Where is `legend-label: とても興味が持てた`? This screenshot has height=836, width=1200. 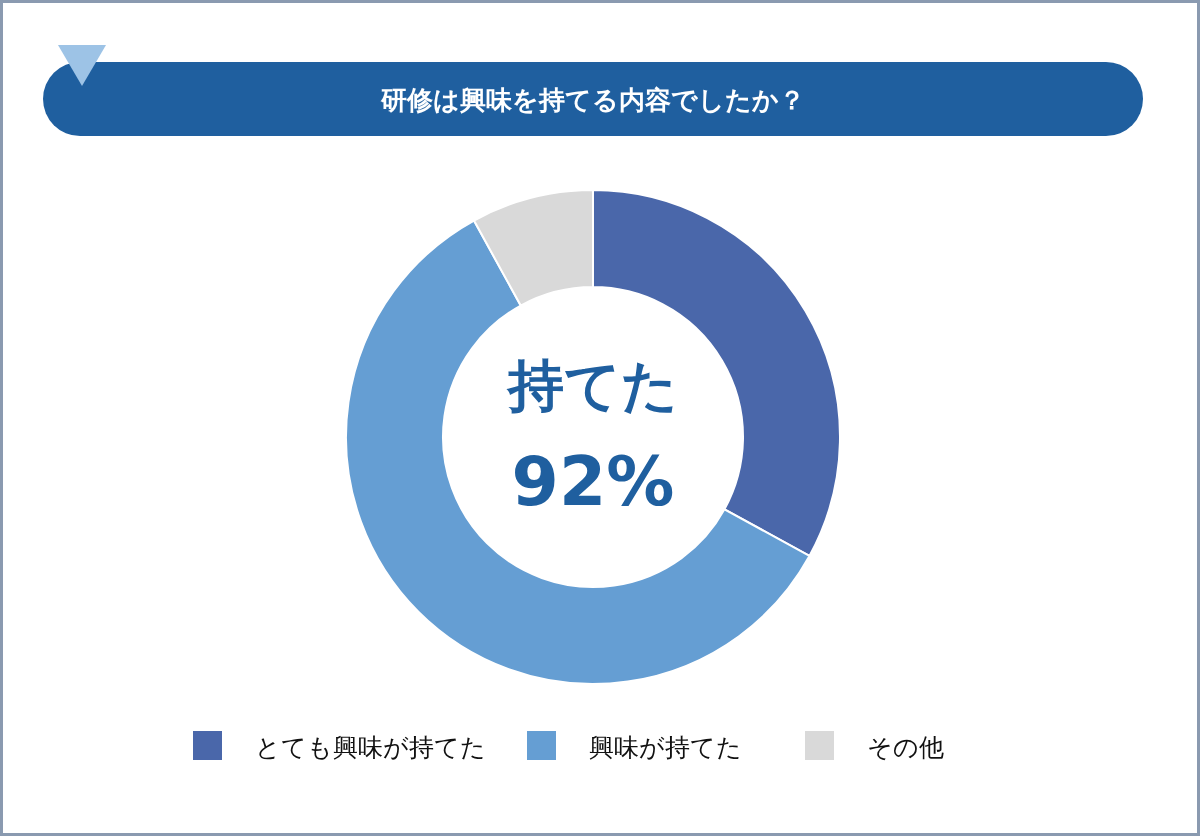
legend-label: とても興味が持てた is located at coordinates (370, 747).